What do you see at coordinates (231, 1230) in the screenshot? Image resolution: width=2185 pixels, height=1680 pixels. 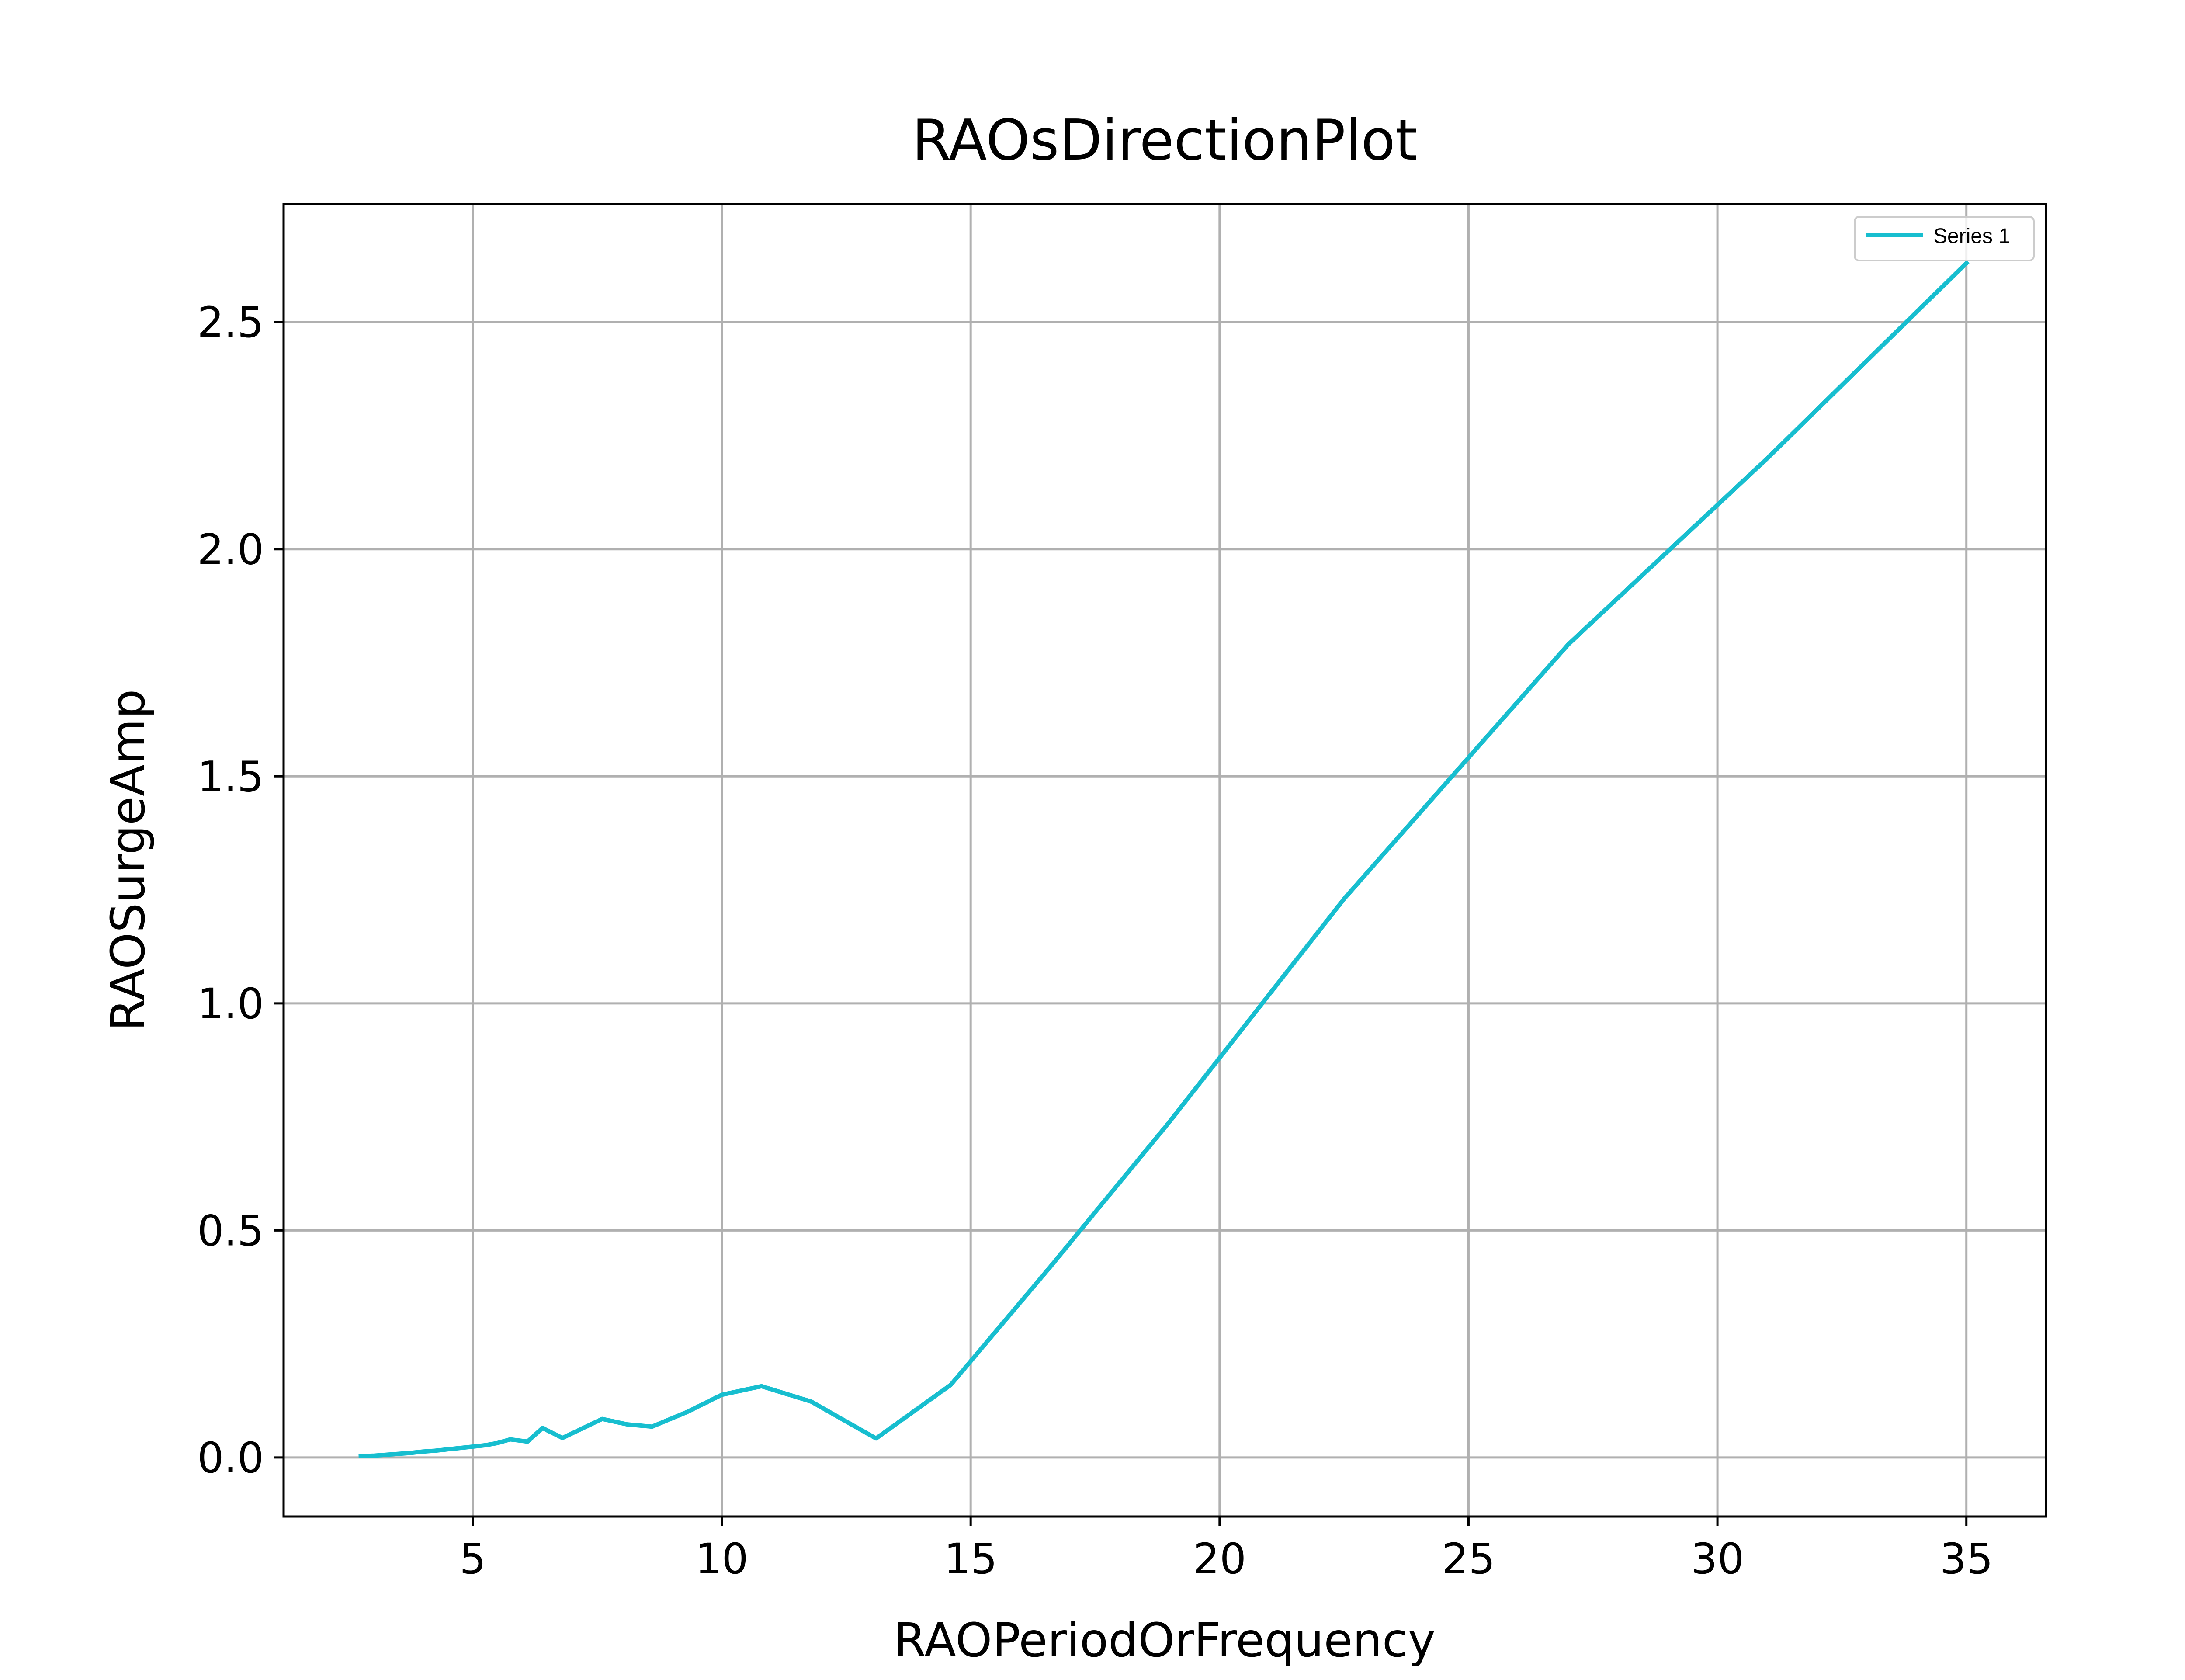 I see `y-tick-label: 0.5` at bounding box center [231, 1230].